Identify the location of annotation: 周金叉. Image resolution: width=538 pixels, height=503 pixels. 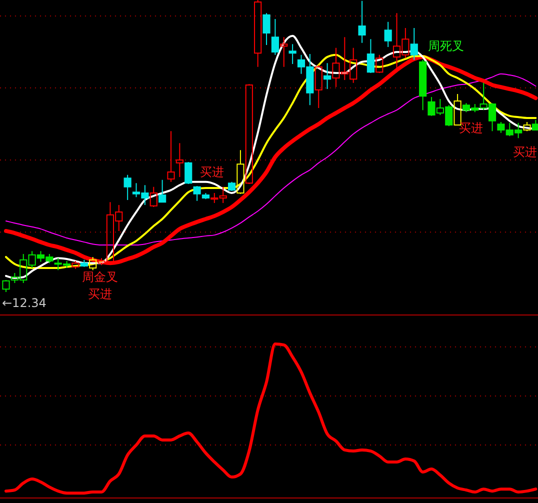
(100, 277).